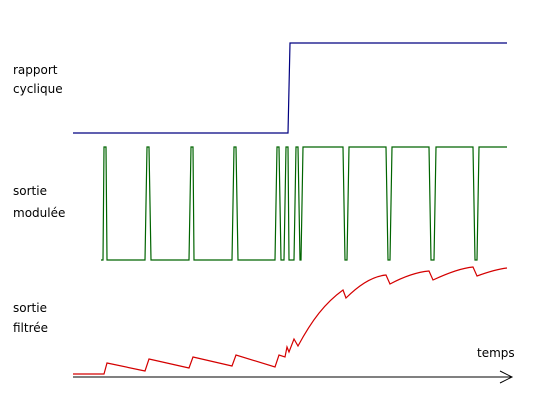 The image size is (560, 420). I want to click on time-axis-arrowhead, so click(506, 377).